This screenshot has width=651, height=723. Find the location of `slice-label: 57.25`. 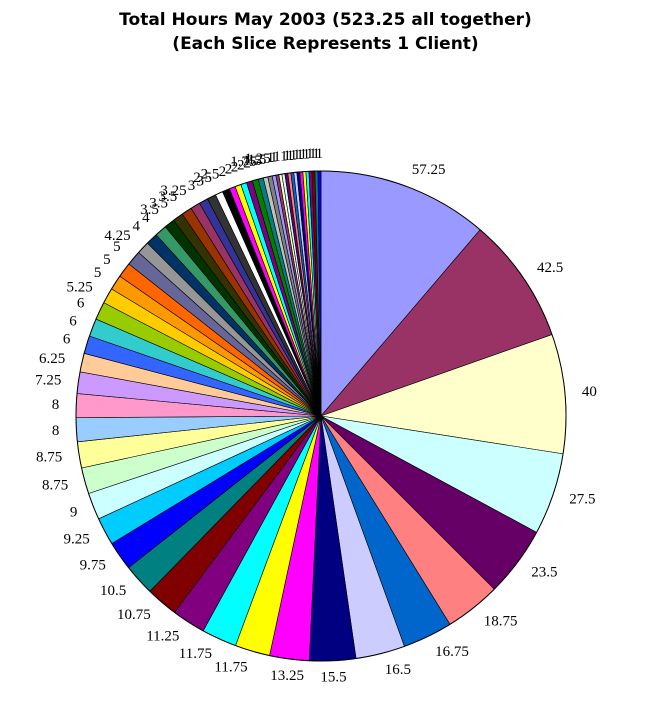

slice-label: 57.25 is located at coordinates (429, 170).